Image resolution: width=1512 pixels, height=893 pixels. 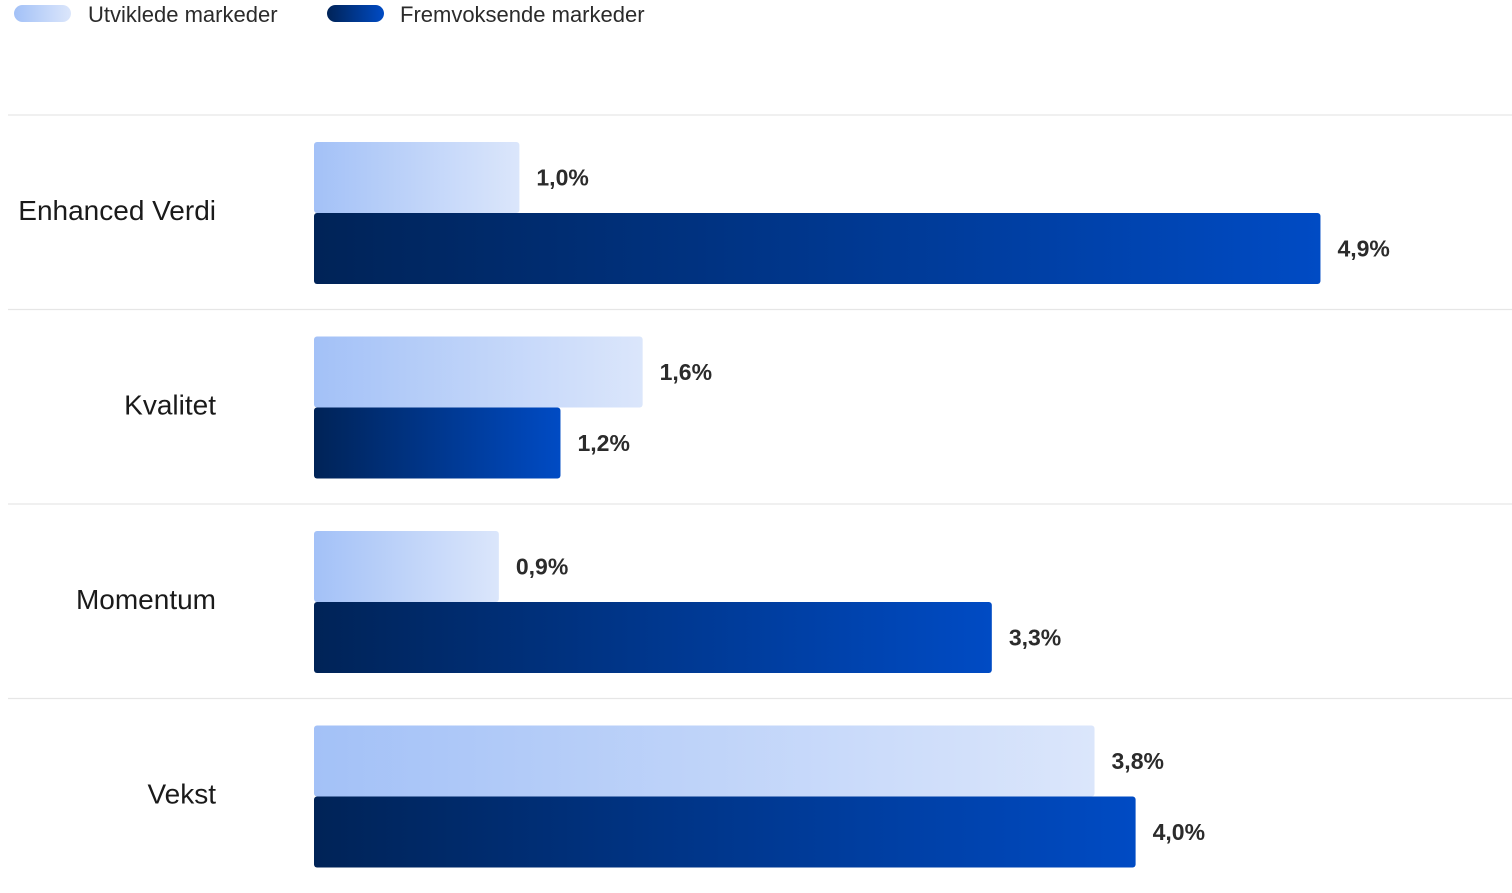 What do you see at coordinates (183, 14) in the screenshot?
I see `legend-label-developed: Utviklede markeder` at bounding box center [183, 14].